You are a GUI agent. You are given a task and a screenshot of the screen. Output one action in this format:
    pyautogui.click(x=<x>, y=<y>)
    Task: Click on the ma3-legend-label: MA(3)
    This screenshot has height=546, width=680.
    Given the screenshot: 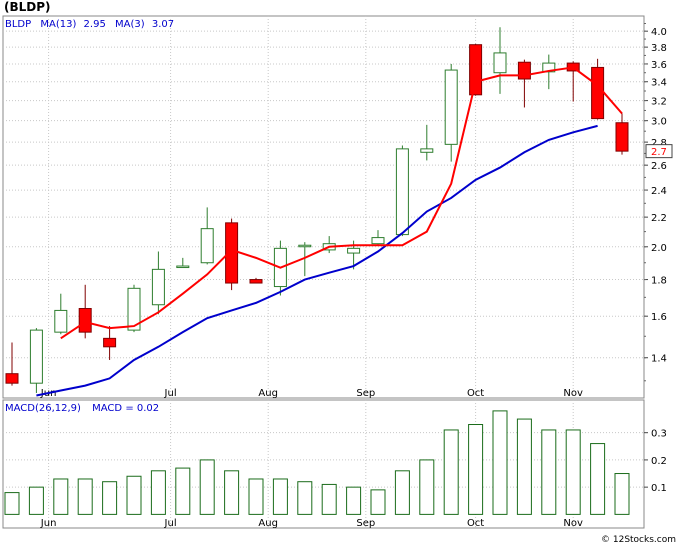 What is the action you would take?
    pyautogui.click(x=130, y=24)
    